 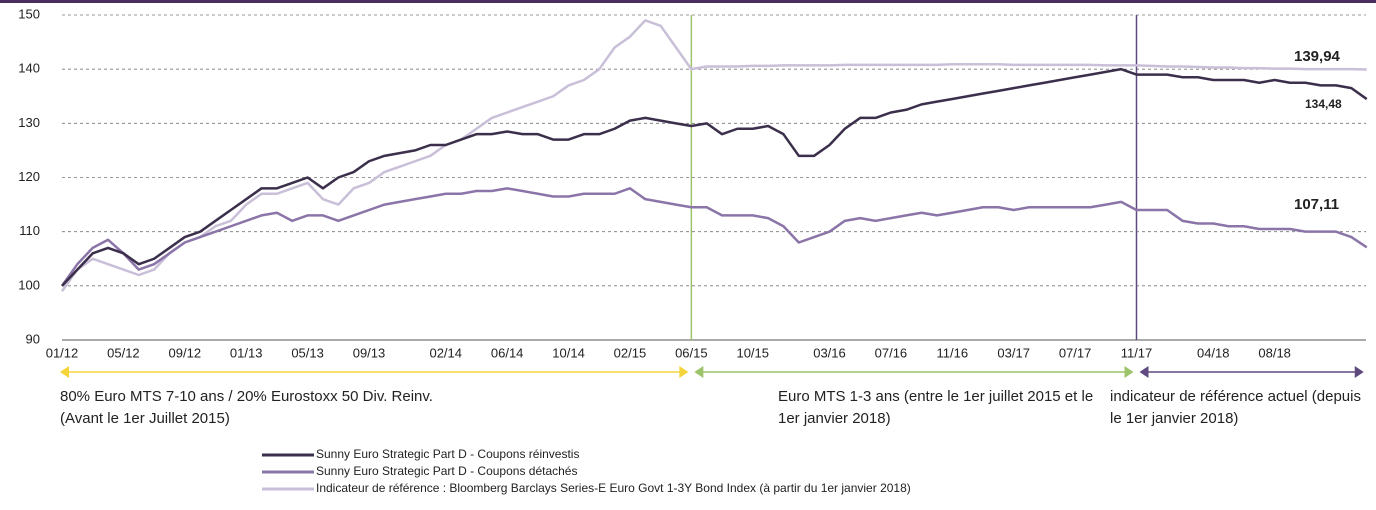 What do you see at coordinates (1013, 352) in the screenshot?
I see `x-tick-label: 03/17` at bounding box center [1013, 352].